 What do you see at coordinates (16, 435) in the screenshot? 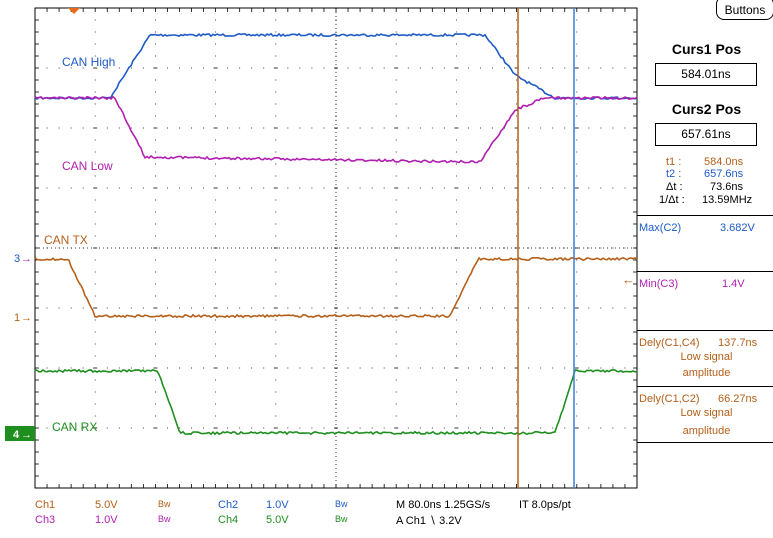
I see `ch4-marker: 4` at bounding box center [16, 435].